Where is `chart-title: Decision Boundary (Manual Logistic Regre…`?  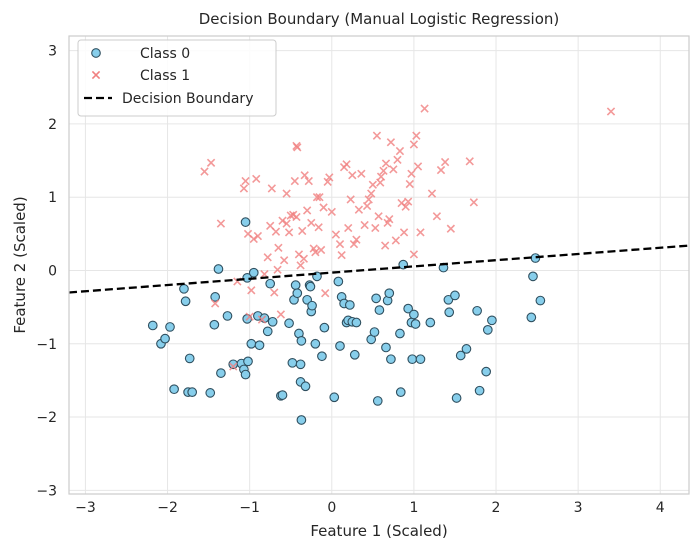
chart-title: Decision Boundary (Manual Logistic Regre… is located at coordinates (379, 19).